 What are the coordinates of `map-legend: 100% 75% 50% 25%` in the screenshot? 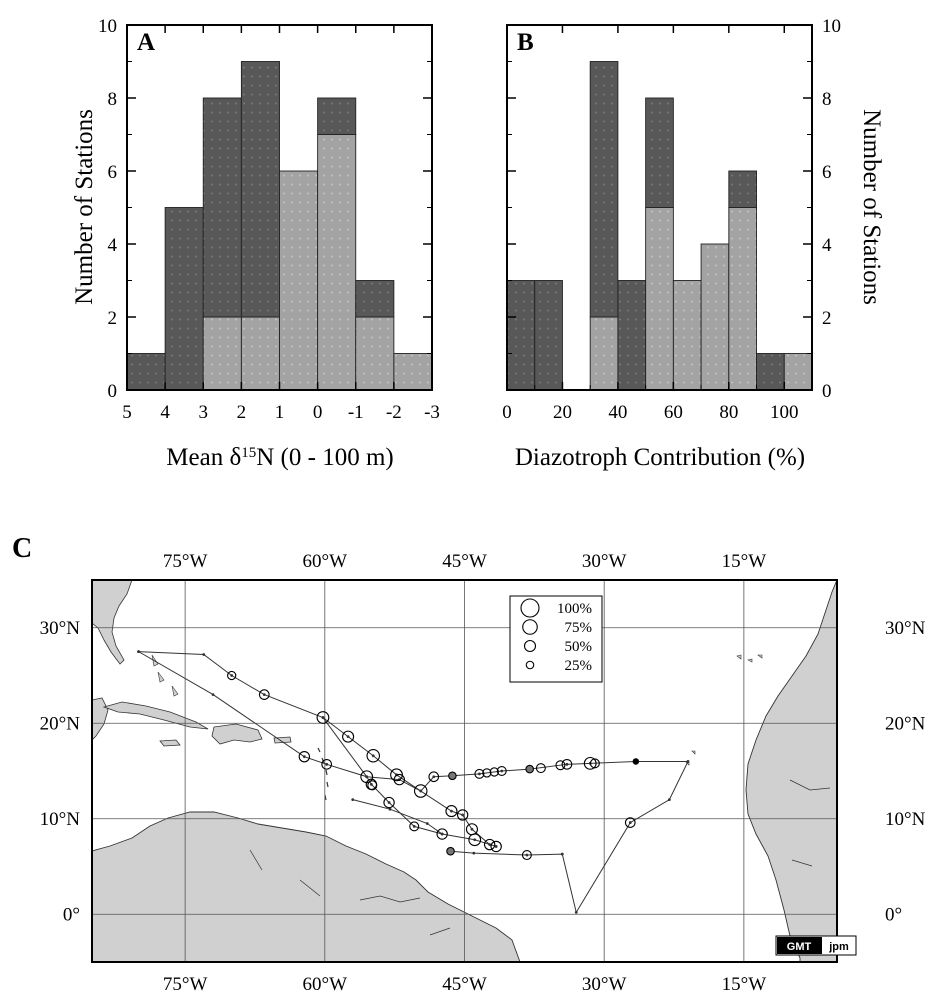 It's located at (556, 639).